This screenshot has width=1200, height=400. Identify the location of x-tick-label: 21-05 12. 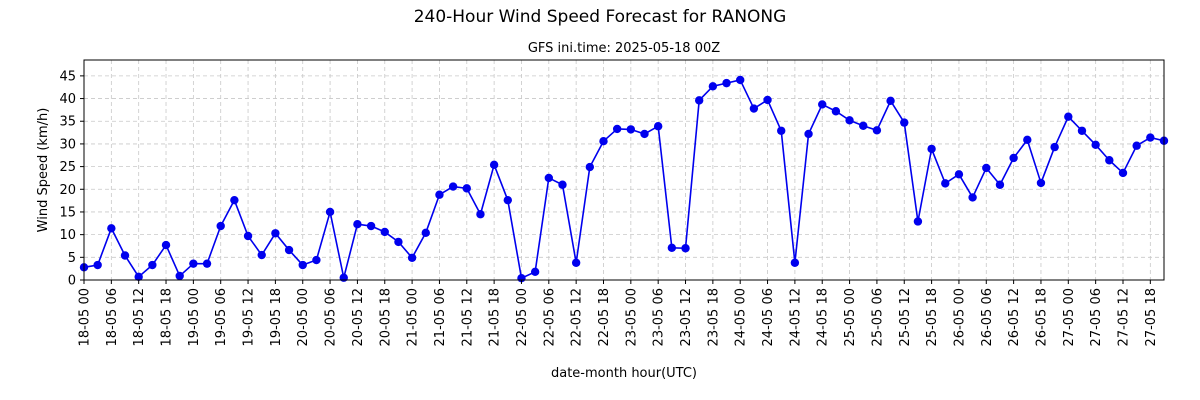
(467, 317).